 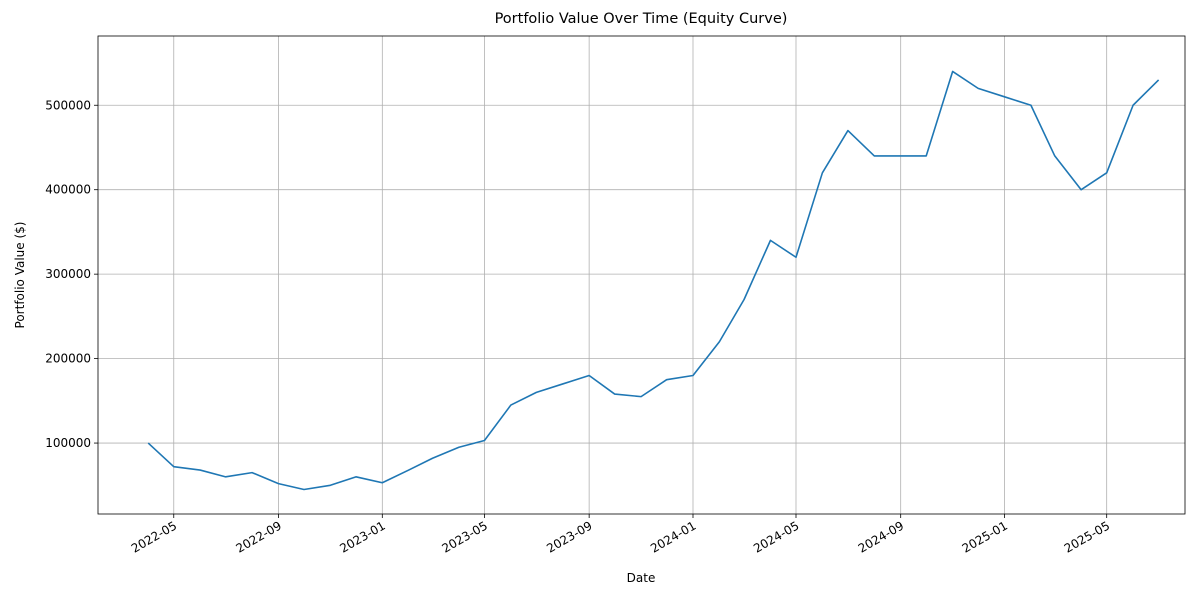 I want to click on y-tick-label: 200000, so click(x=68, y=359).